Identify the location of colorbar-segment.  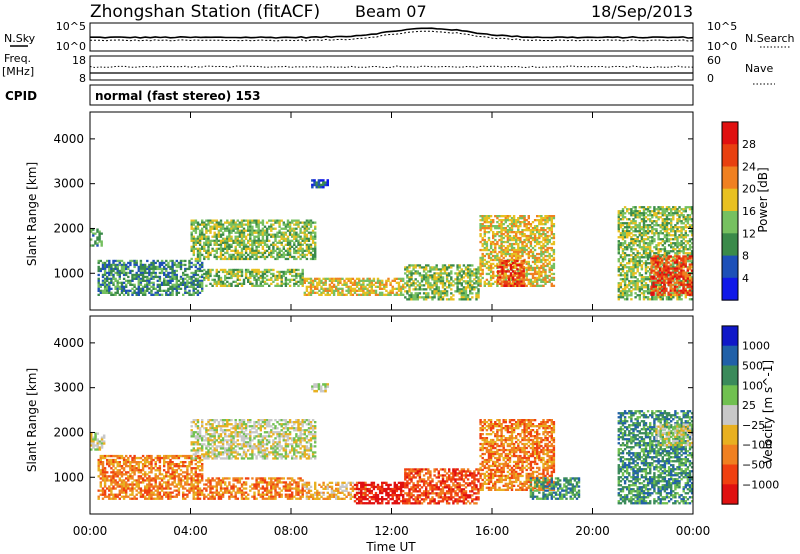
(730, 200).